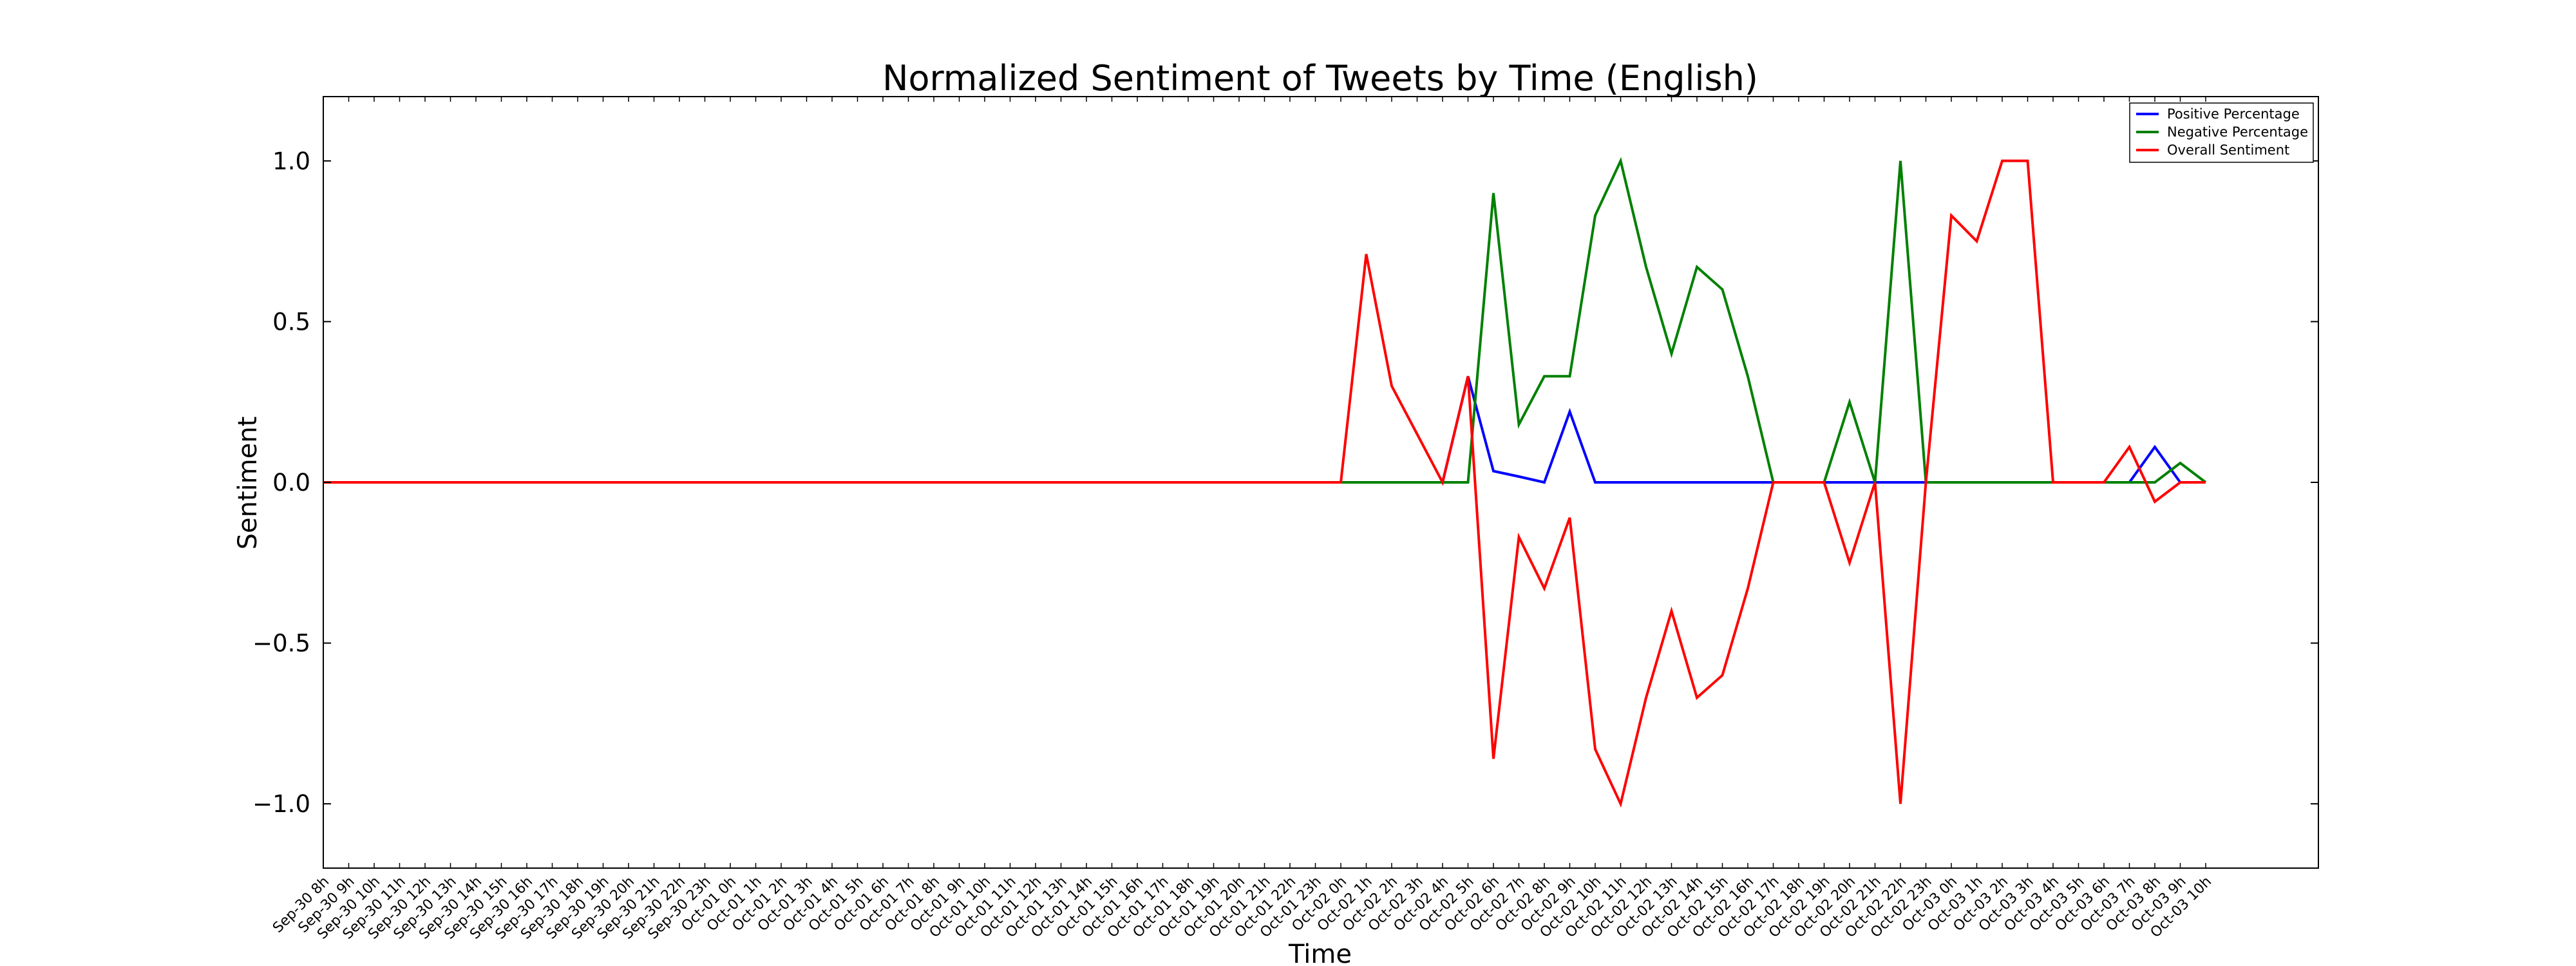  I want to click on y-tick-label: −0.5, so click(281, 644).